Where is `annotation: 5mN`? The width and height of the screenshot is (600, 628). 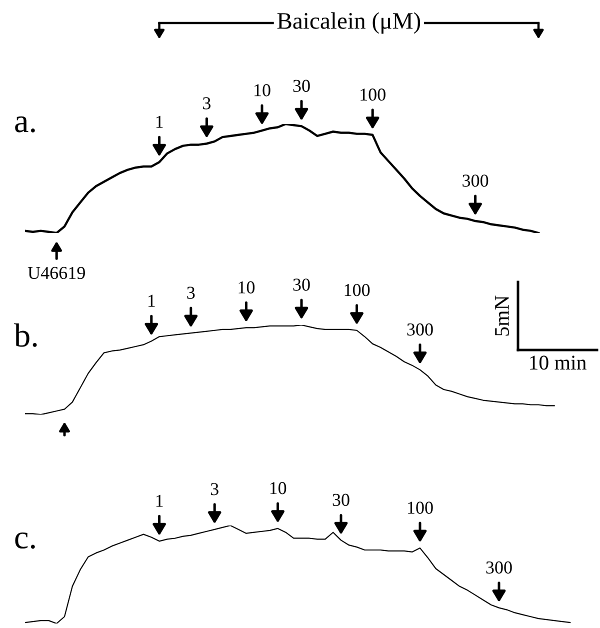
annotation: 5mN is located at coordinates (502, 316).